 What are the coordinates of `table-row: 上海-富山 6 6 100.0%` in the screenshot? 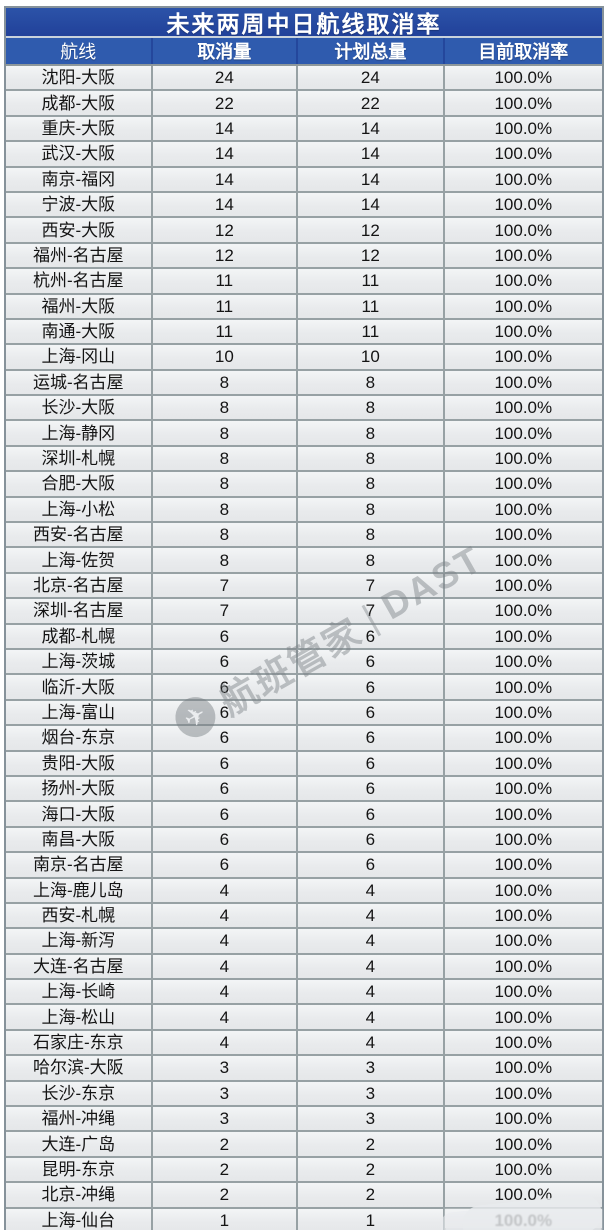 It's located at (304, 713).